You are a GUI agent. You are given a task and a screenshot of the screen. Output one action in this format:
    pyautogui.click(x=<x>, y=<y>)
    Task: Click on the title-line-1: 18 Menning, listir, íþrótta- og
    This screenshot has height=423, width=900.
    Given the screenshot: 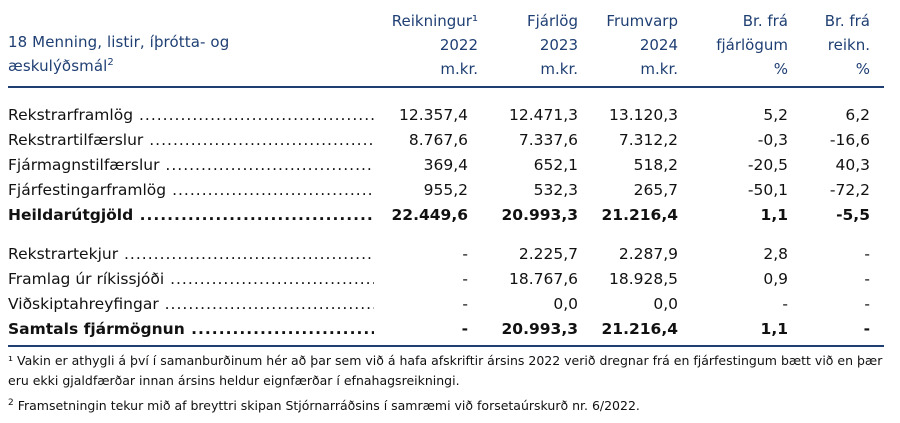 What is the action you would take?
    pyautogui.click(x=119, y=42)
    